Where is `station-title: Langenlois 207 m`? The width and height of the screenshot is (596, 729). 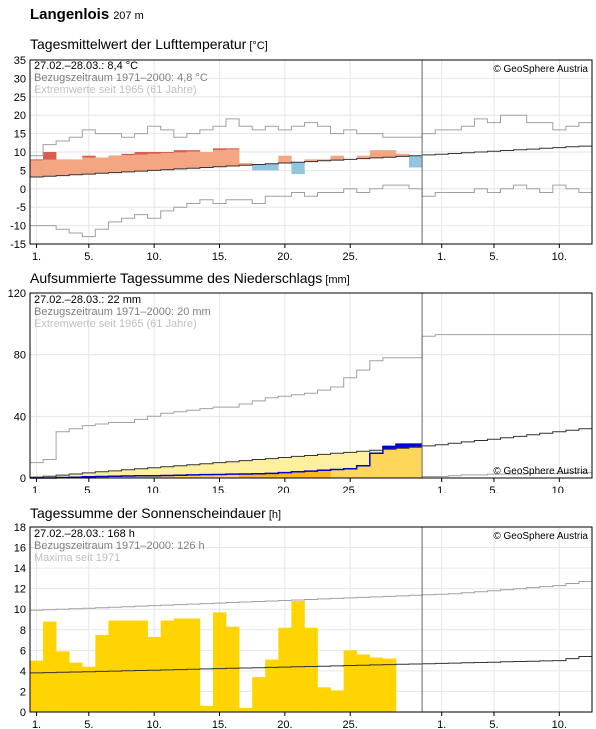 station-title: Langenlois 207 m is located at coordinates (87, 14).